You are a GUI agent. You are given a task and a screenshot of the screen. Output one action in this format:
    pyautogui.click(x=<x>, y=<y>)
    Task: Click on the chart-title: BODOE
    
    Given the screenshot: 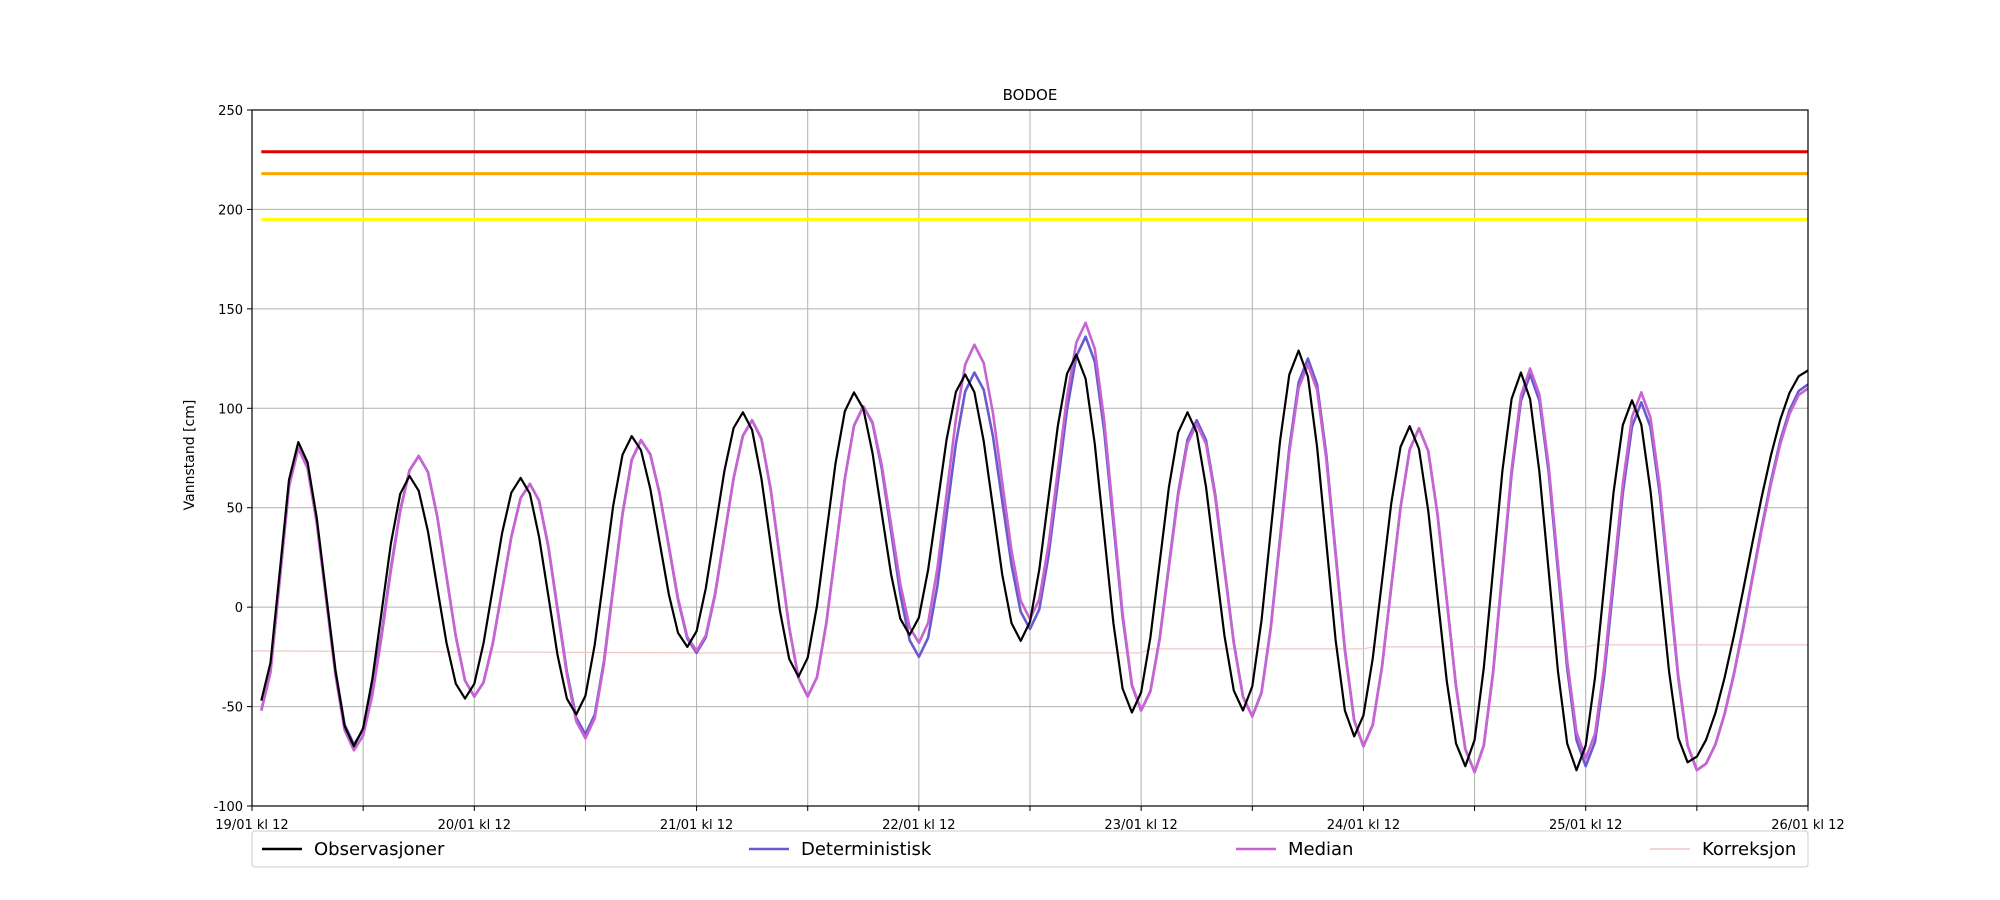 What is the action you would take?
    pyautogui.click(x=1030, y=95)
    